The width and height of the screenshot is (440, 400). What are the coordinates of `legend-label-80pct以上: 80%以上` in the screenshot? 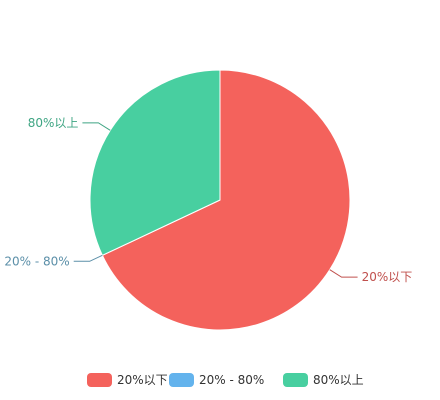 It's located at (338, 380).